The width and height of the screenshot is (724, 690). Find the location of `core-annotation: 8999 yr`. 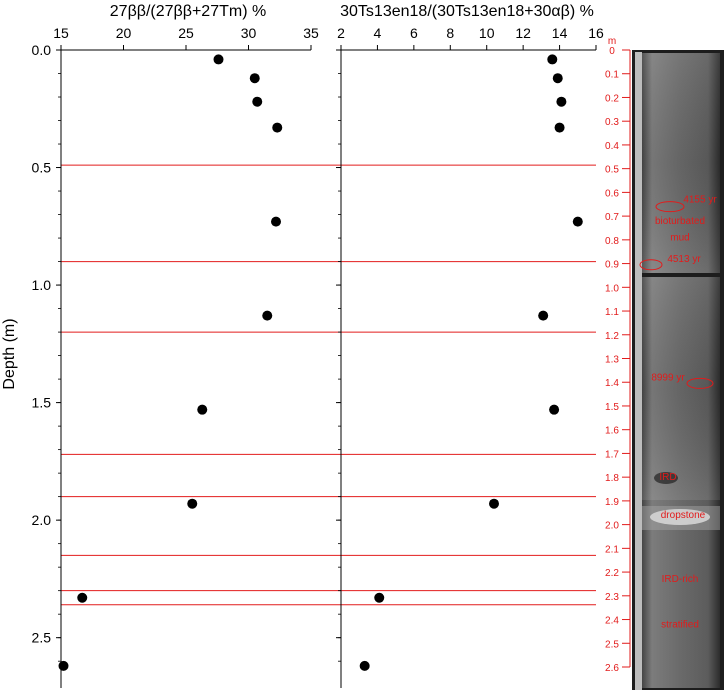

core-annotation: 8999 yr is located at coordinates (668, 377).